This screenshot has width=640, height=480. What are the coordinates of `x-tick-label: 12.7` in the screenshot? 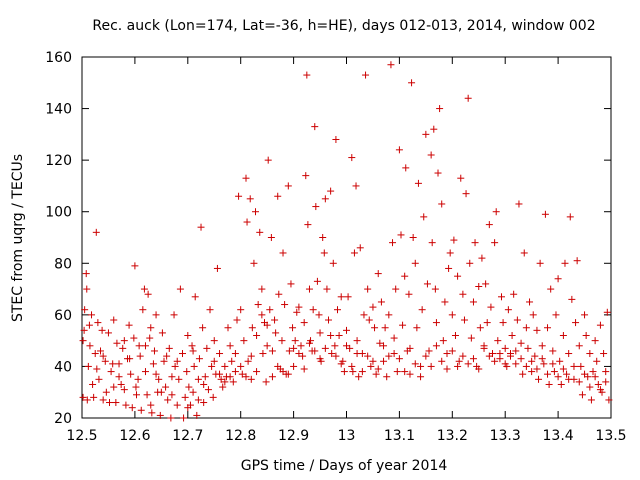 It's located at (187, 436).